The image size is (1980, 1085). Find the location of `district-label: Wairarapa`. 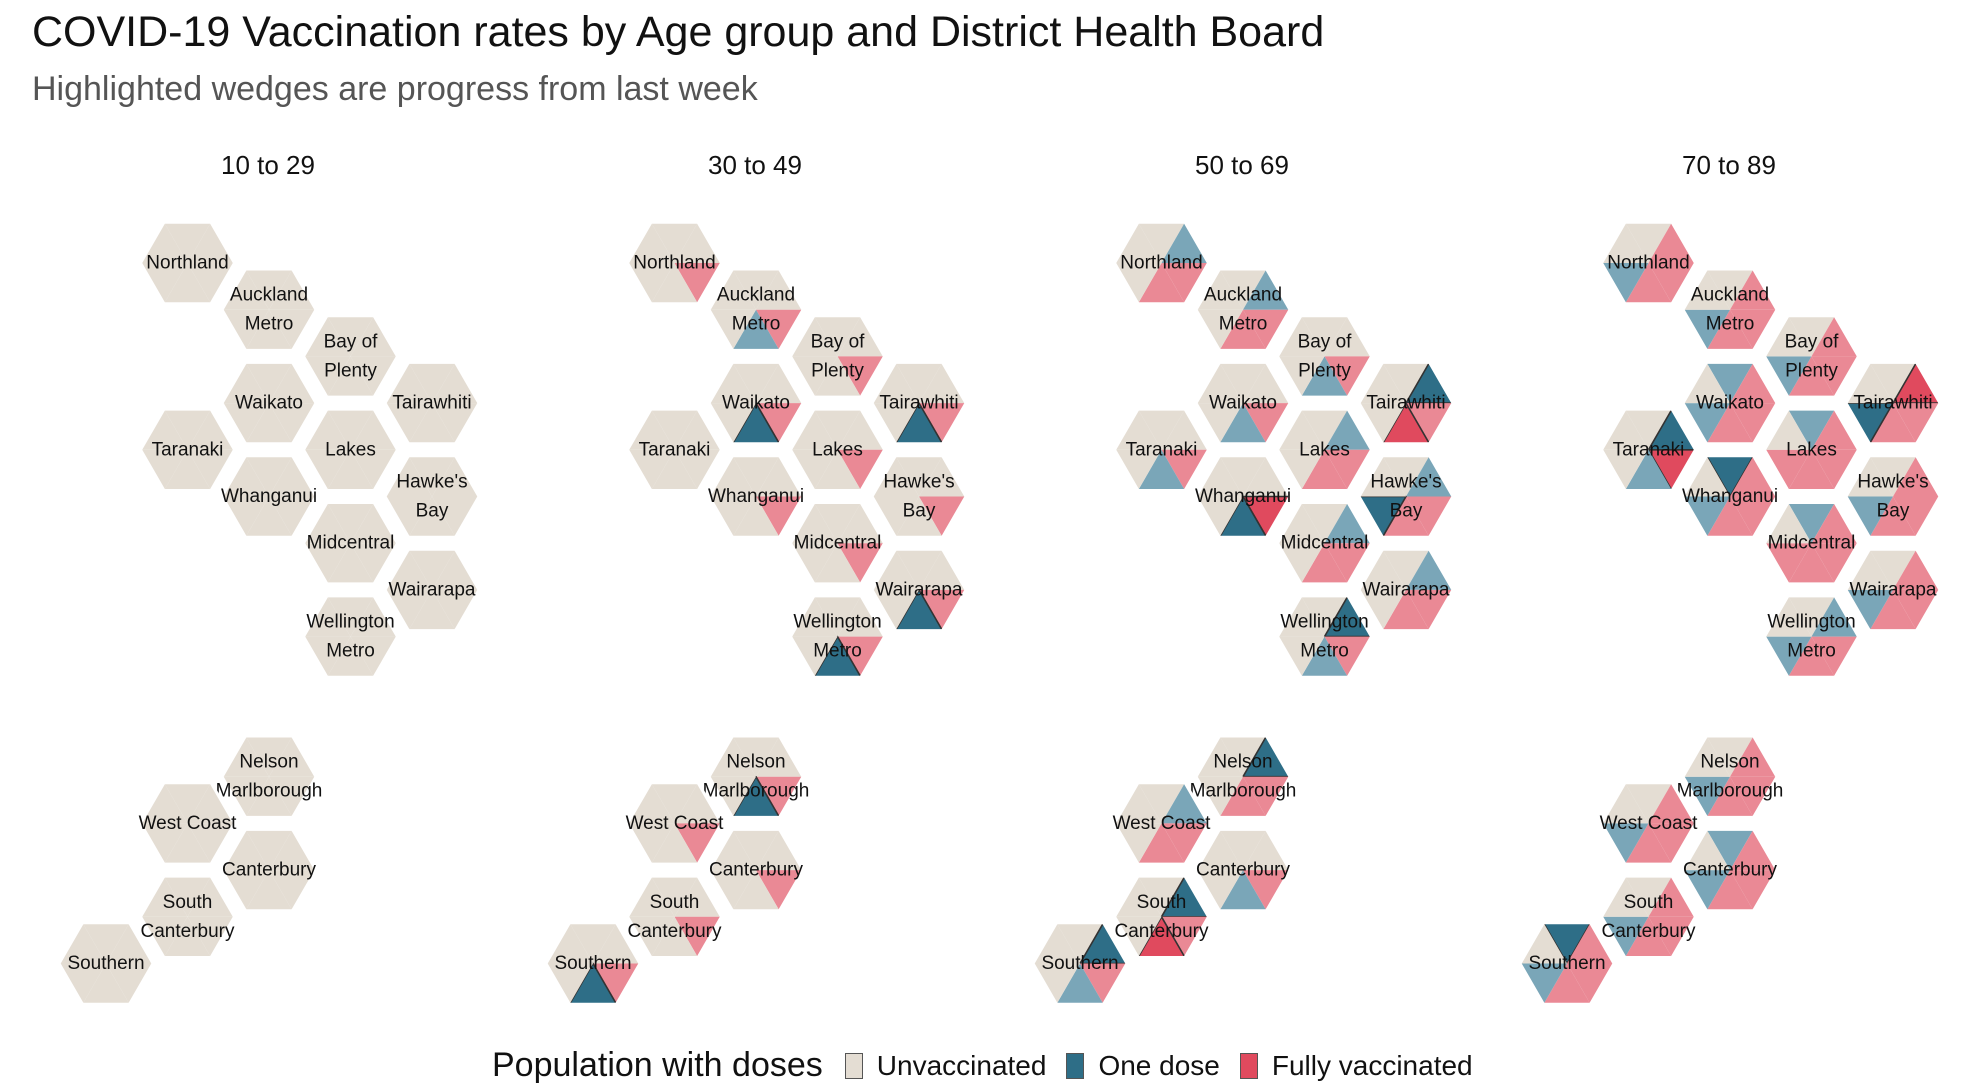

district-label: Wairarapa is located at coordinates (1893, 589).